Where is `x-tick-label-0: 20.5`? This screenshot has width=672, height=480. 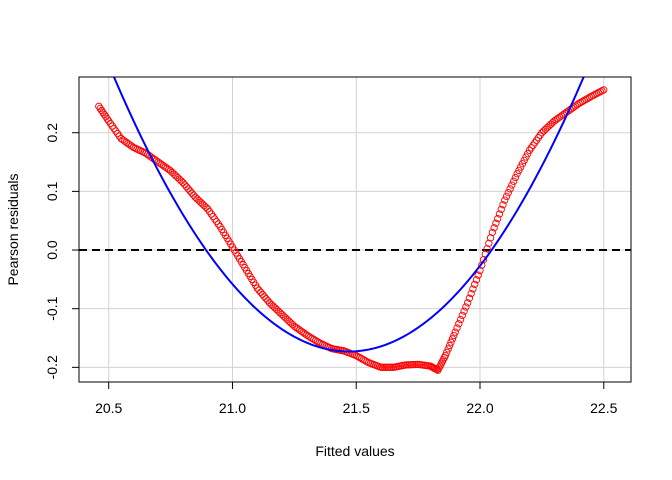 x-tick-label-0: 20.5 is located at coordinates (108, 408).